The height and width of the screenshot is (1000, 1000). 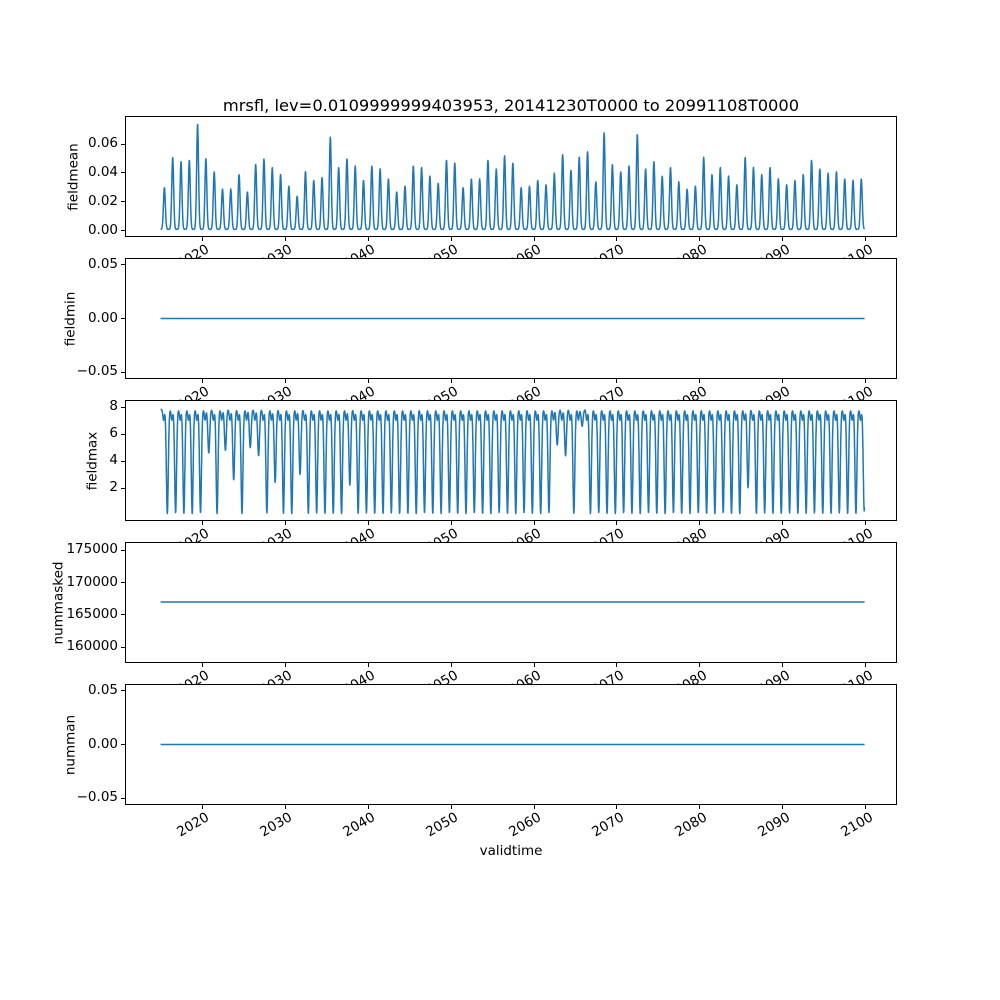 I want to click on axes-box-numman, so click(x=511, y=744).